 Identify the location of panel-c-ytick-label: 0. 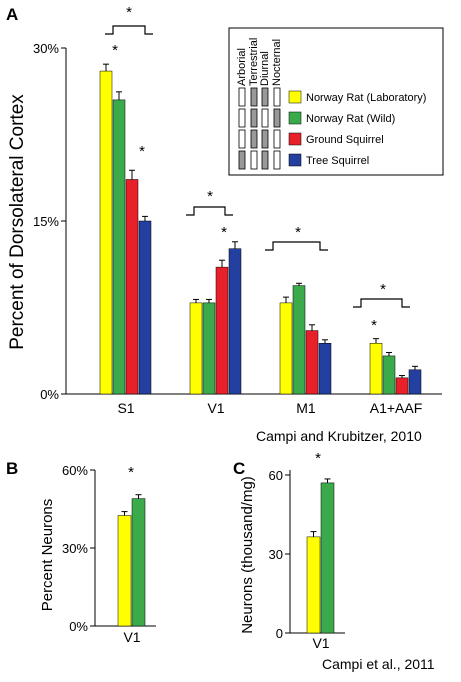
(279, 633).